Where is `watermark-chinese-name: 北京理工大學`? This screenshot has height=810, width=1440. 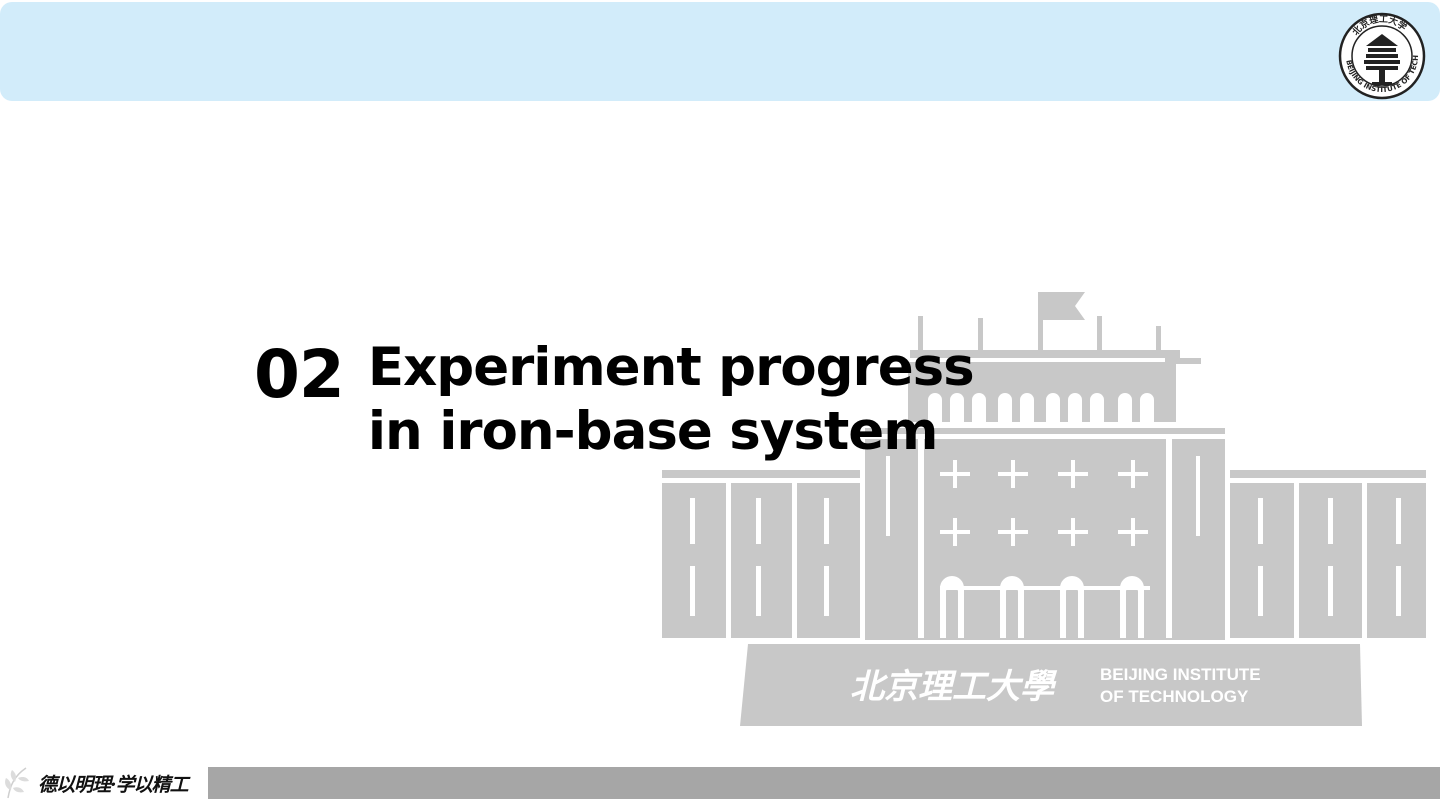 watermark-chinese-name: 北京理工大學 is located at coordinates (954, 687).